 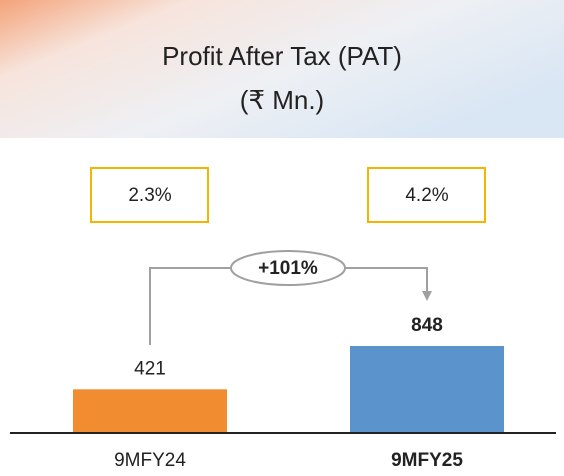 I want to click on chart-title: Profit After Tax (PAT), so click(x=282, y=56).